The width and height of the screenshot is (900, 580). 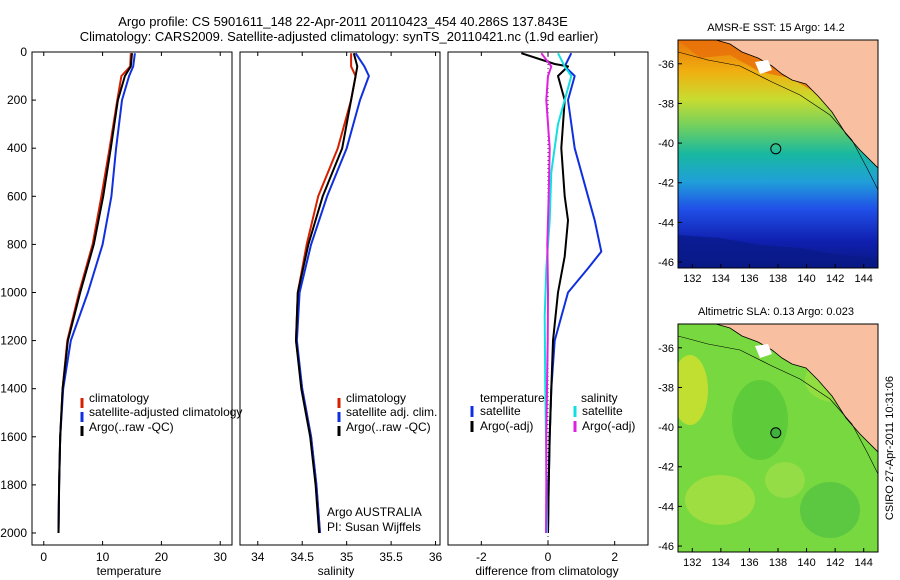 What do you see at coordinates (776, 312) in the screenshot?
I see `sla-map-title: Altimetric SLA: 0.13 Argo: 0.023` at bounding box center [776, 312].